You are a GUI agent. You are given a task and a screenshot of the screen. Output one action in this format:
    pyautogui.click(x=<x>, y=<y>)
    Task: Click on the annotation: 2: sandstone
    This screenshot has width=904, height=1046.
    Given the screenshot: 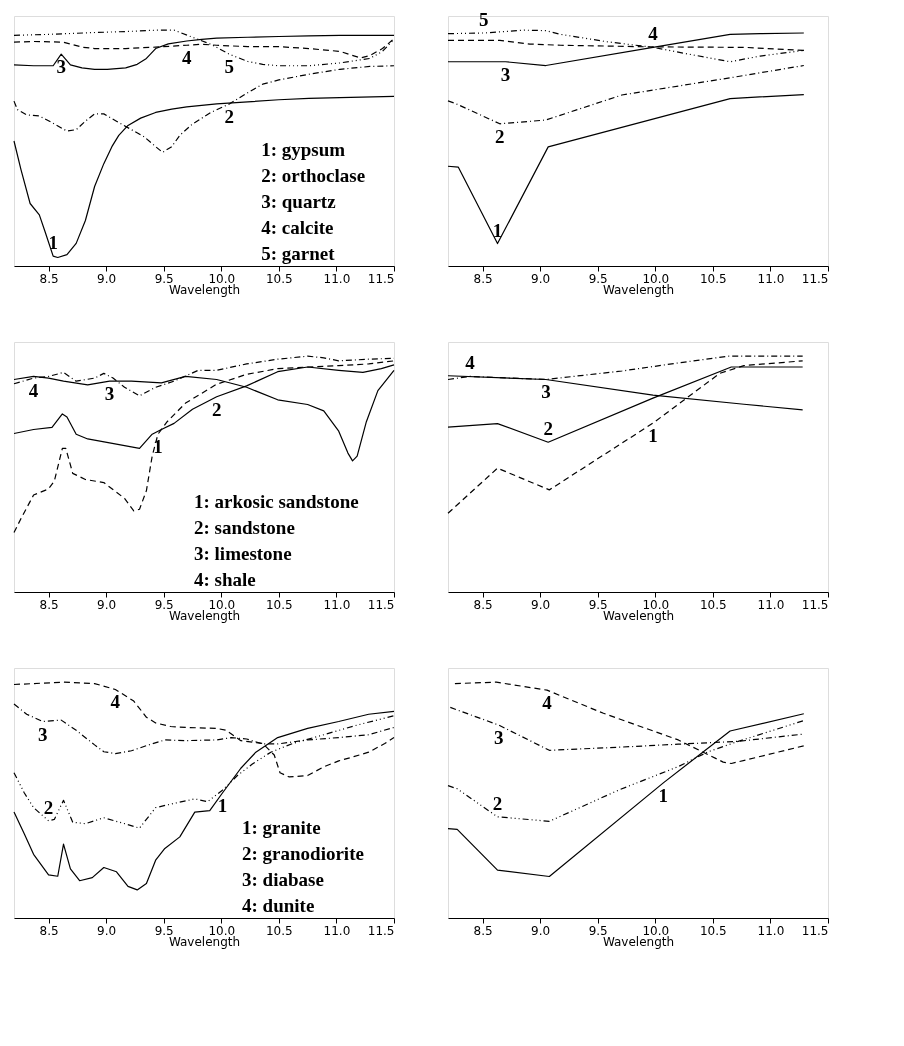 What is the action you would take?
    pyautogui.click(x=244, y=527)
    